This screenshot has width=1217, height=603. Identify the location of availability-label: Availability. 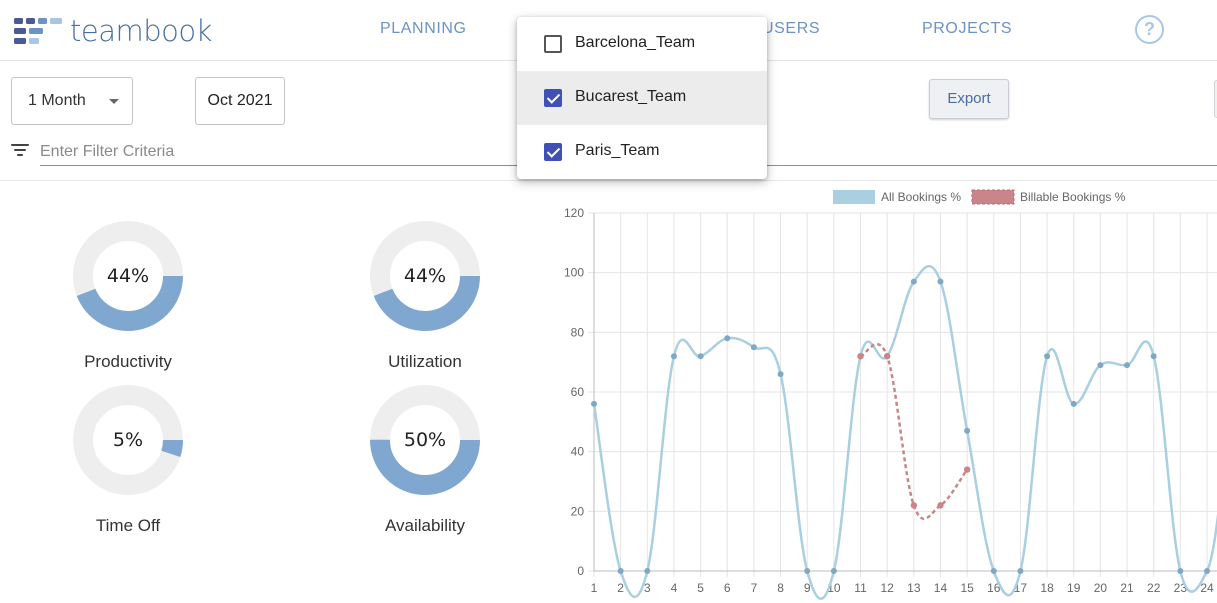
(424, 525).